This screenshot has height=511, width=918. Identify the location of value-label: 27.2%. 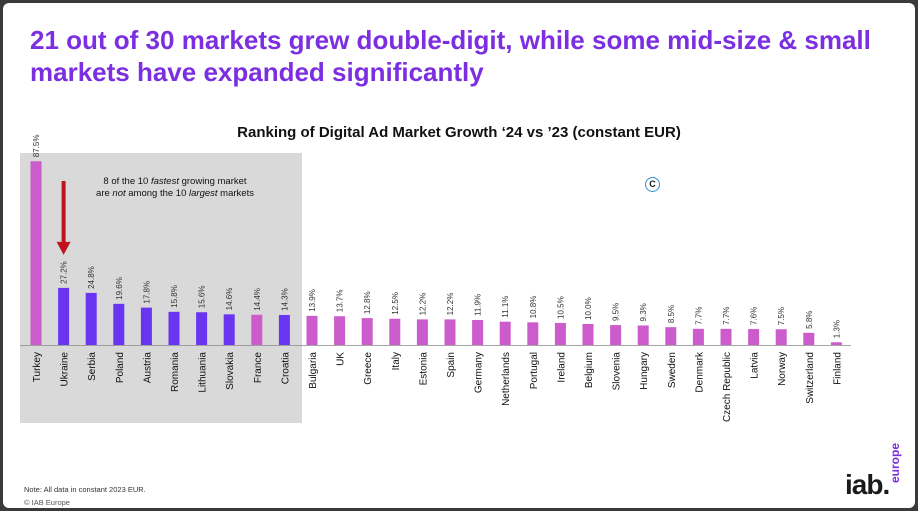
(64, 272).